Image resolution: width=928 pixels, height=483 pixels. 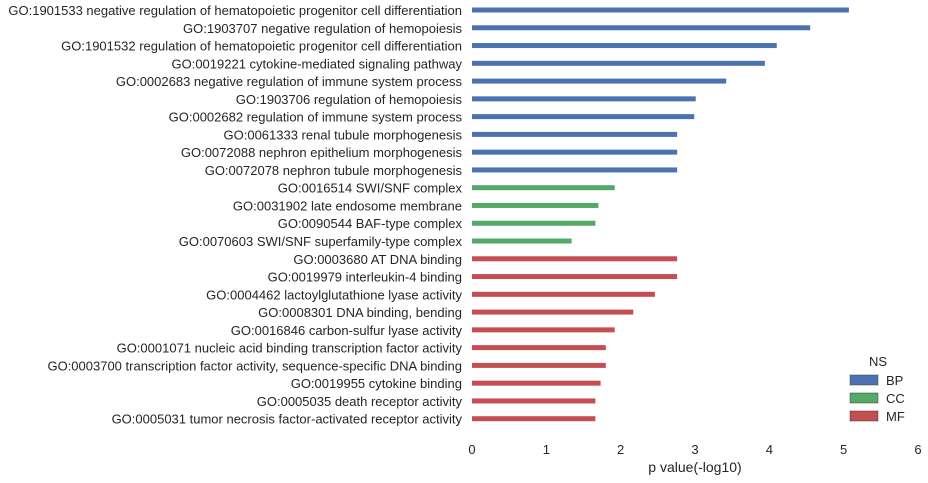 I want to click on legend: NS BP CC MF, so click(x=877, y=389).